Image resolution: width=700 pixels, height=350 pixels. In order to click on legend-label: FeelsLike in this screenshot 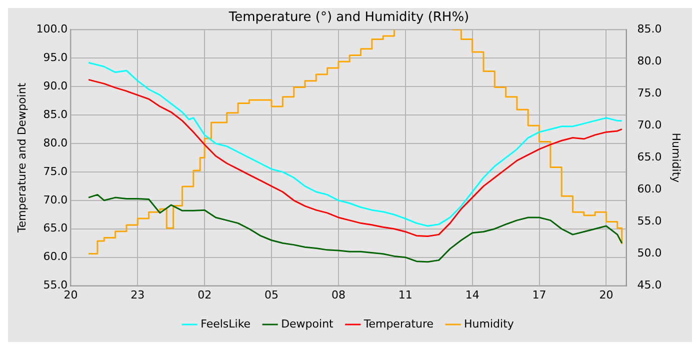, I will do `click(225, 323)`.